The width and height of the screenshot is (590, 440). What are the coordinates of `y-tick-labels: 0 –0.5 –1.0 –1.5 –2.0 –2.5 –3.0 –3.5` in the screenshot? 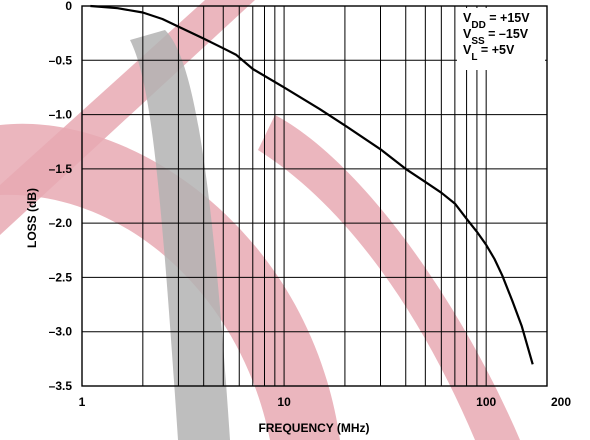 It's located at (61, 196).